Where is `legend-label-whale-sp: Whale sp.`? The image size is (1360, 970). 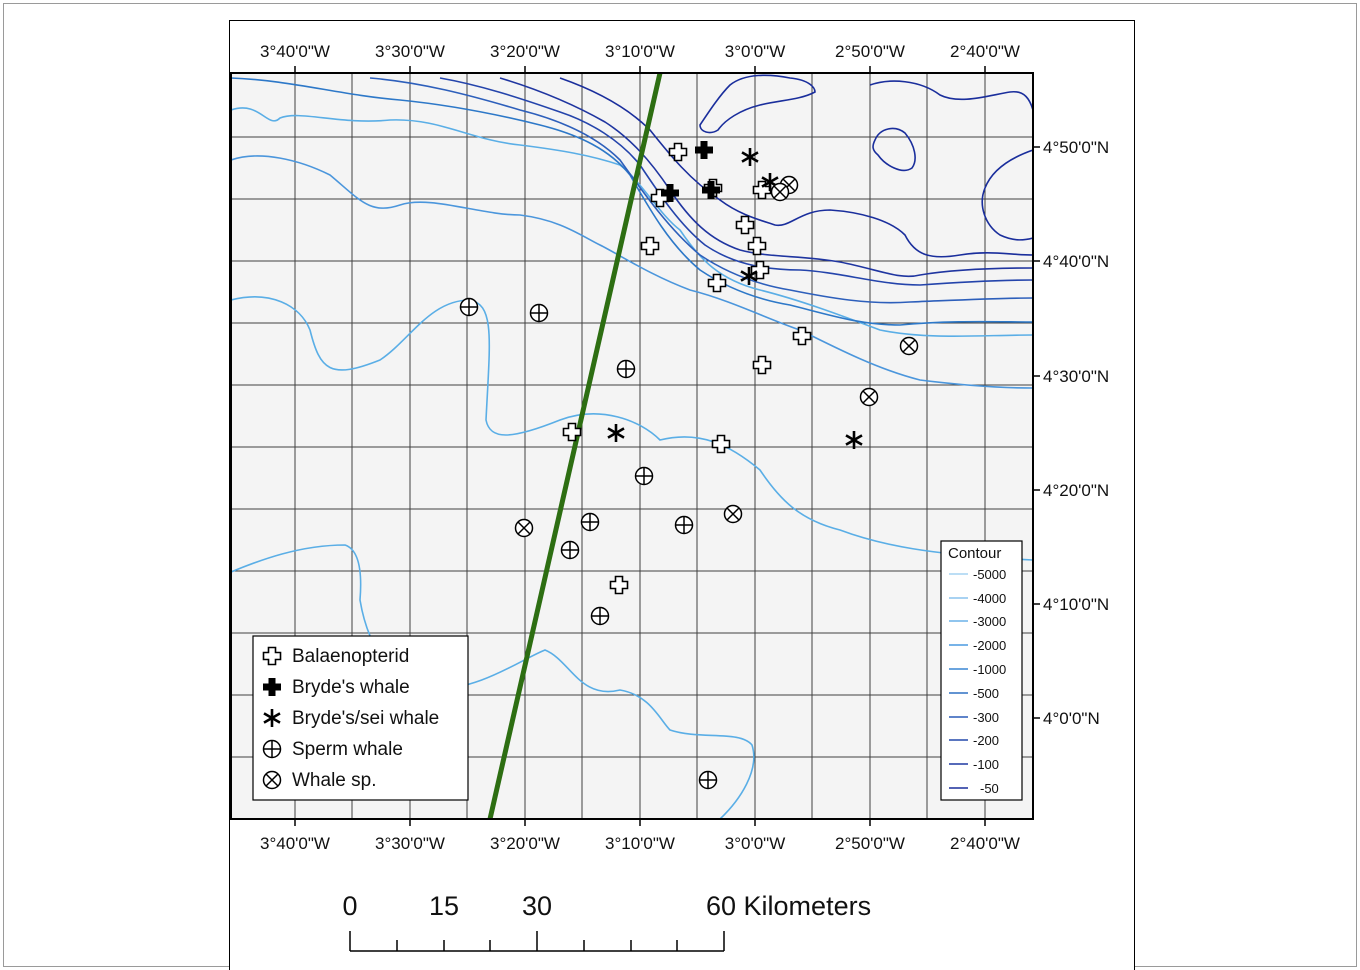
legend-label-whale-sp: Whale sp. is located at coordinates (334, 780).